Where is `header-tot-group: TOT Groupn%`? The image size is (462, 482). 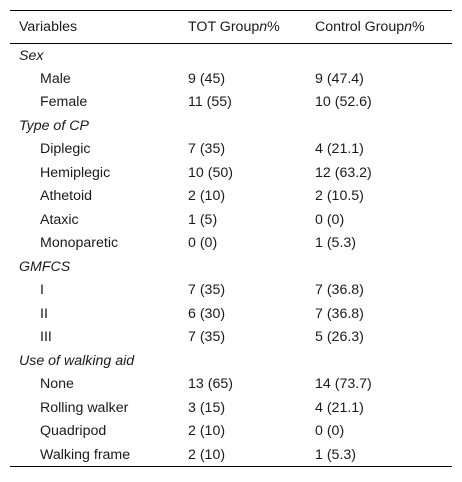
header-tot-group: TOT Groupn% is located at coordinates (242, 27).